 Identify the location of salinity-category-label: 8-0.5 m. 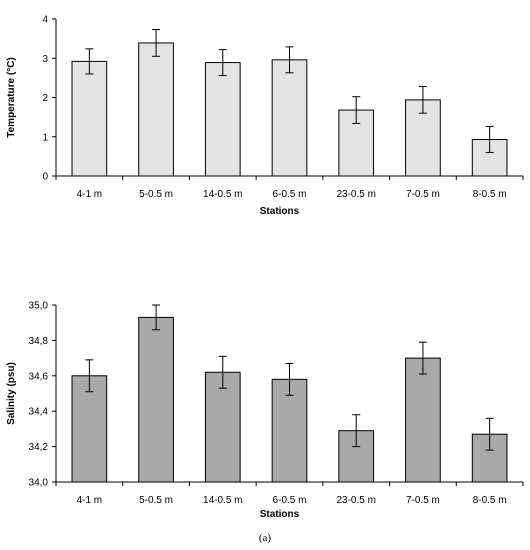
(490, 500).